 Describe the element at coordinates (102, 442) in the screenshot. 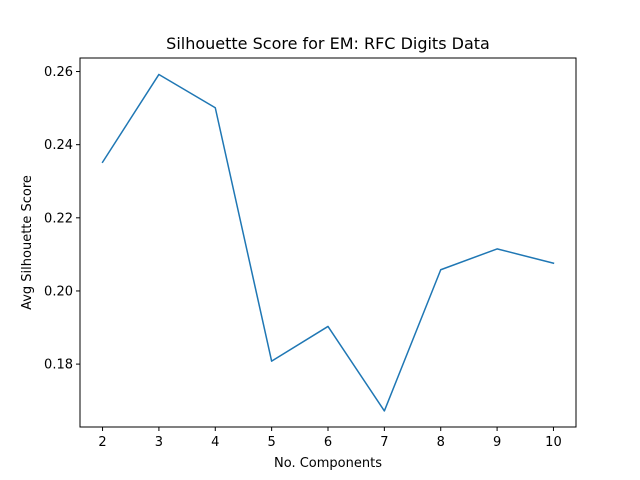

I see `x-tick-label: 2` at that location.